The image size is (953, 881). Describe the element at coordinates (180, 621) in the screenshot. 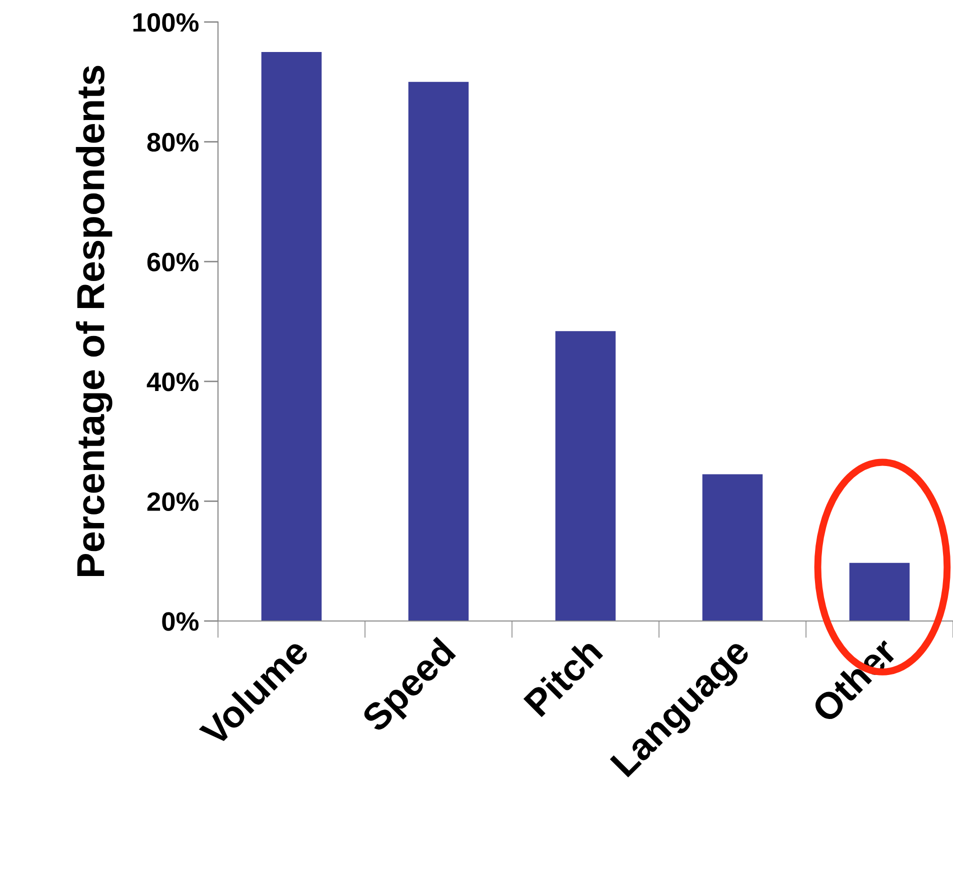

I see `y-tick-label: 0%` at that location.